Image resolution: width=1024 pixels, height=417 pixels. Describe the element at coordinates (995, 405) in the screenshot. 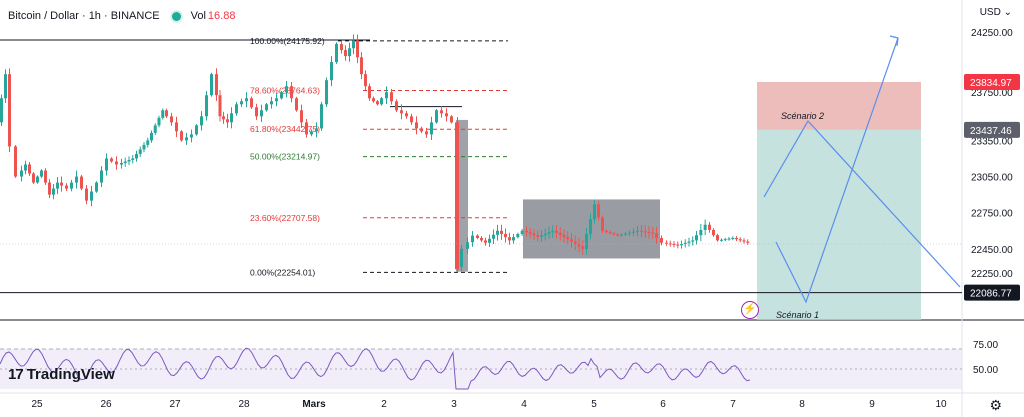

I see `gear-icon: ⚙` at that location.